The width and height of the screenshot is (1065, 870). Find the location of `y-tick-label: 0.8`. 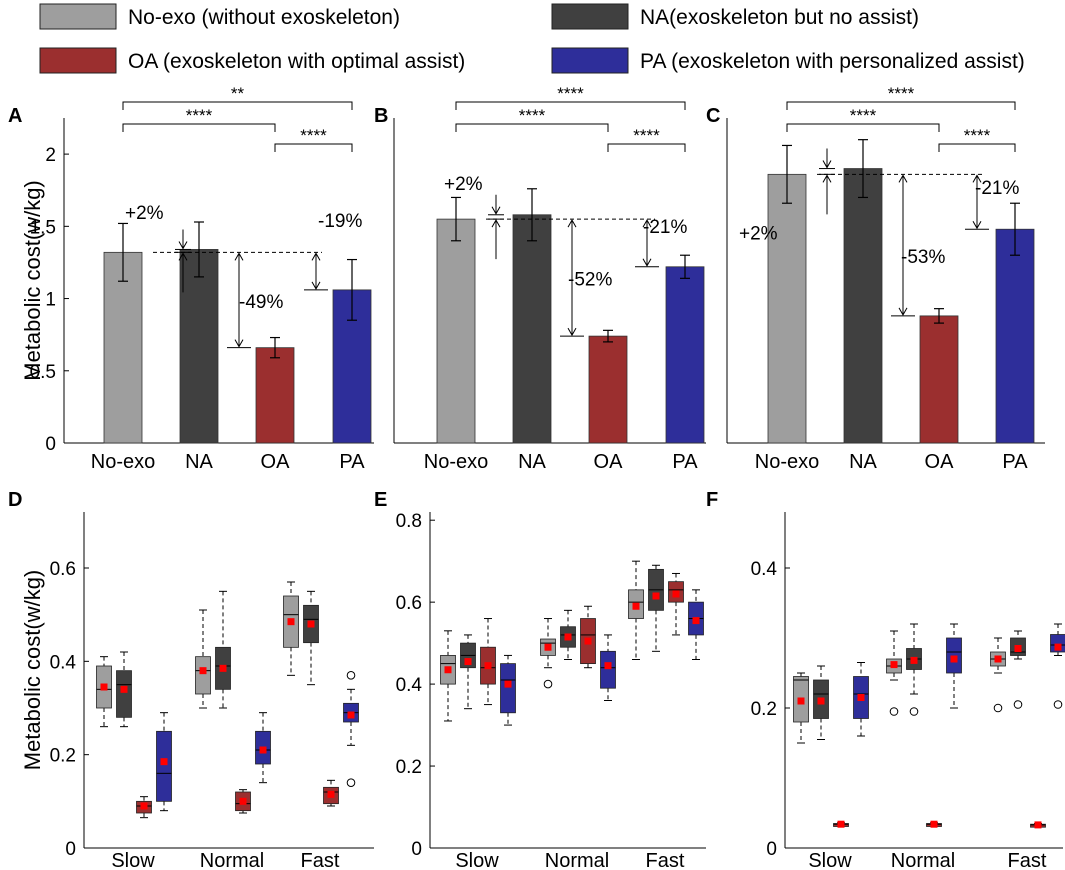

y-tick-label: 0.8 is located at coordinates (409, 521).